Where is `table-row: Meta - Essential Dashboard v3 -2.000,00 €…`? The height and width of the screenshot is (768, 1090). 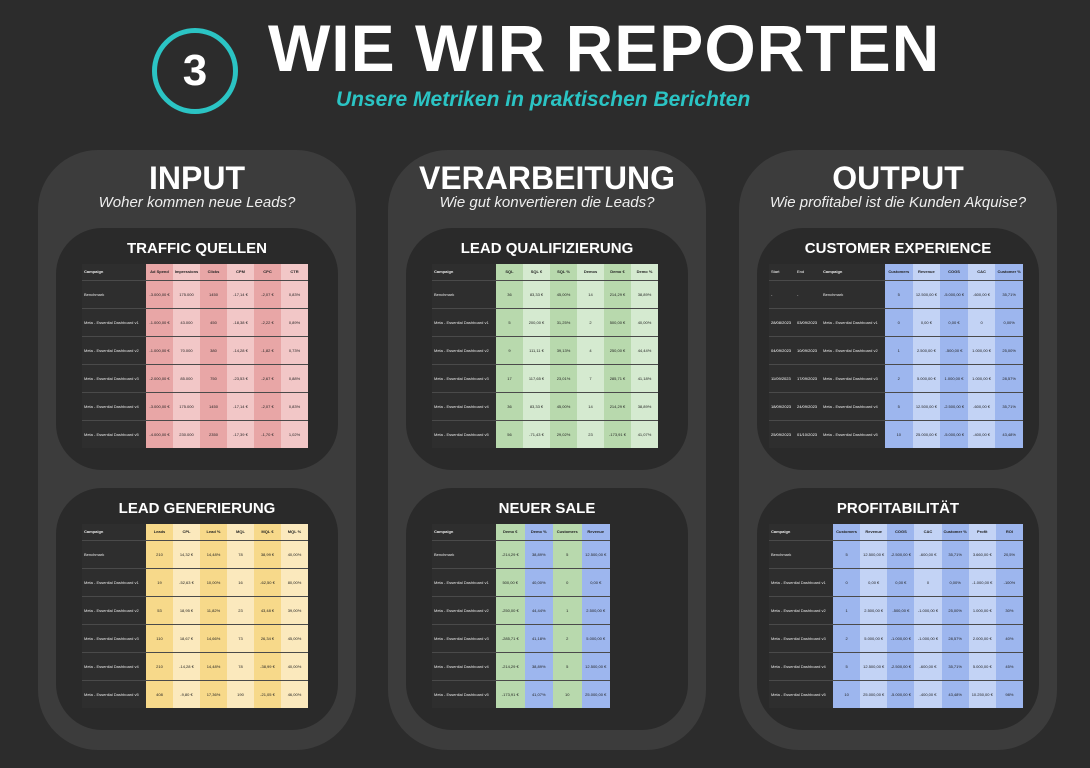
table-row: Meta - Essential Dashboard v3 -2.000,00 €… is located at coordinates (195, 378).